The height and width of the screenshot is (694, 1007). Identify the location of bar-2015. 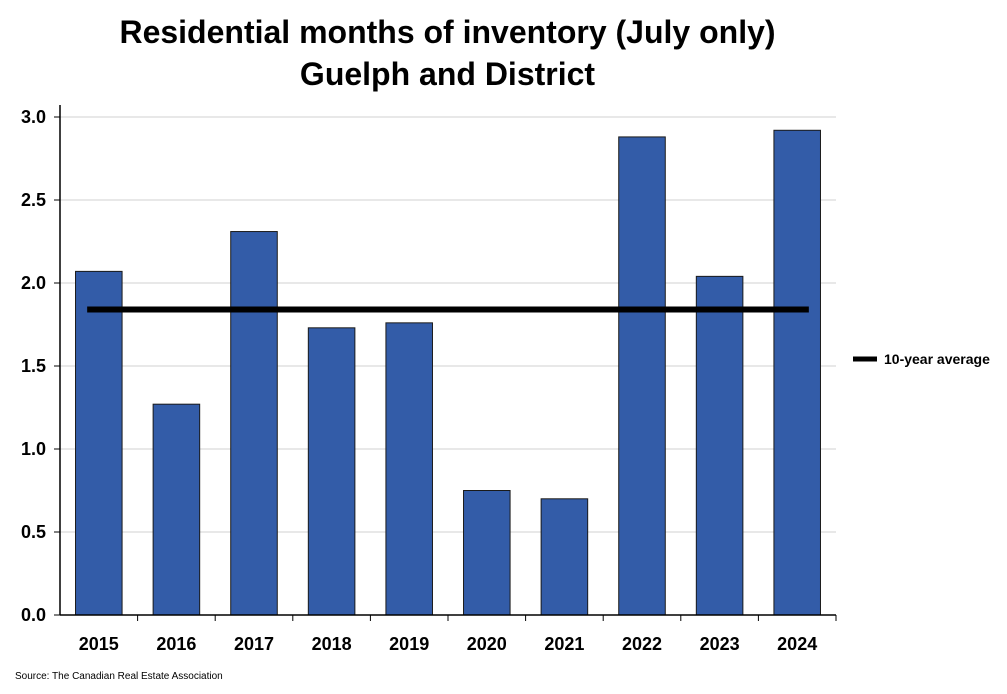
(99, 443).